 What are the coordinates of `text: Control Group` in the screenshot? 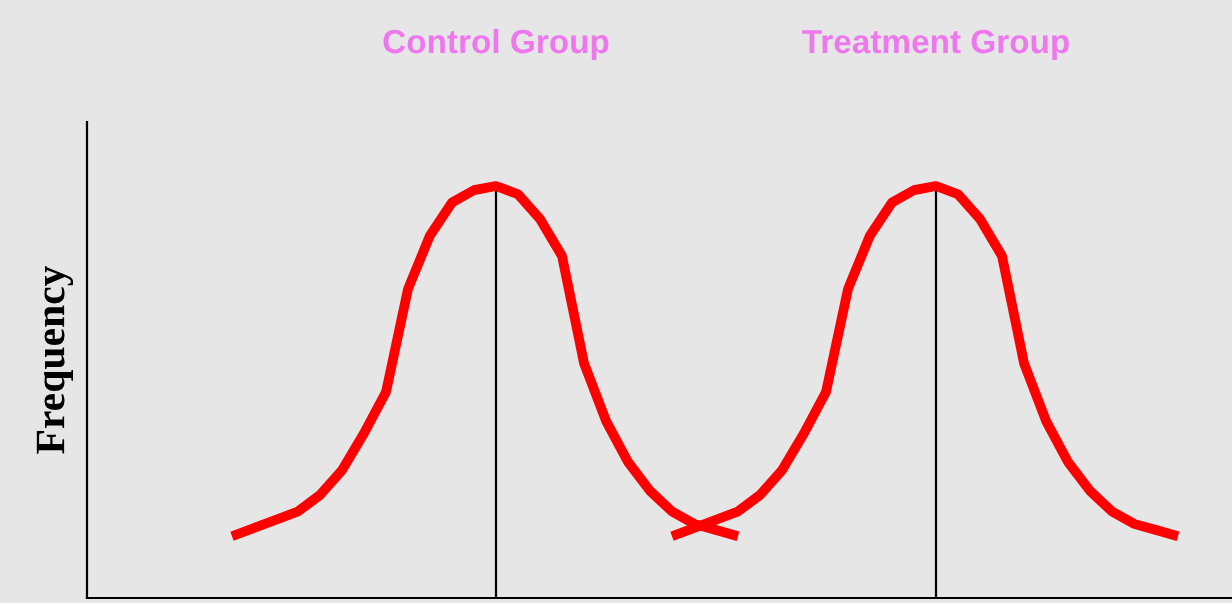 It's located at (496, 44).